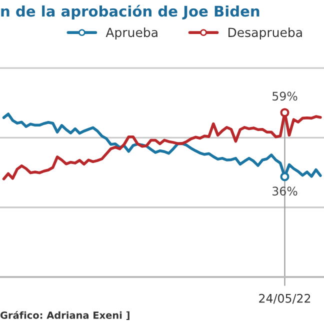 This screenshot has height=324, width=324. I want to click on chart-title: n de la aprobación de Joe Biden, so click(130, 12).